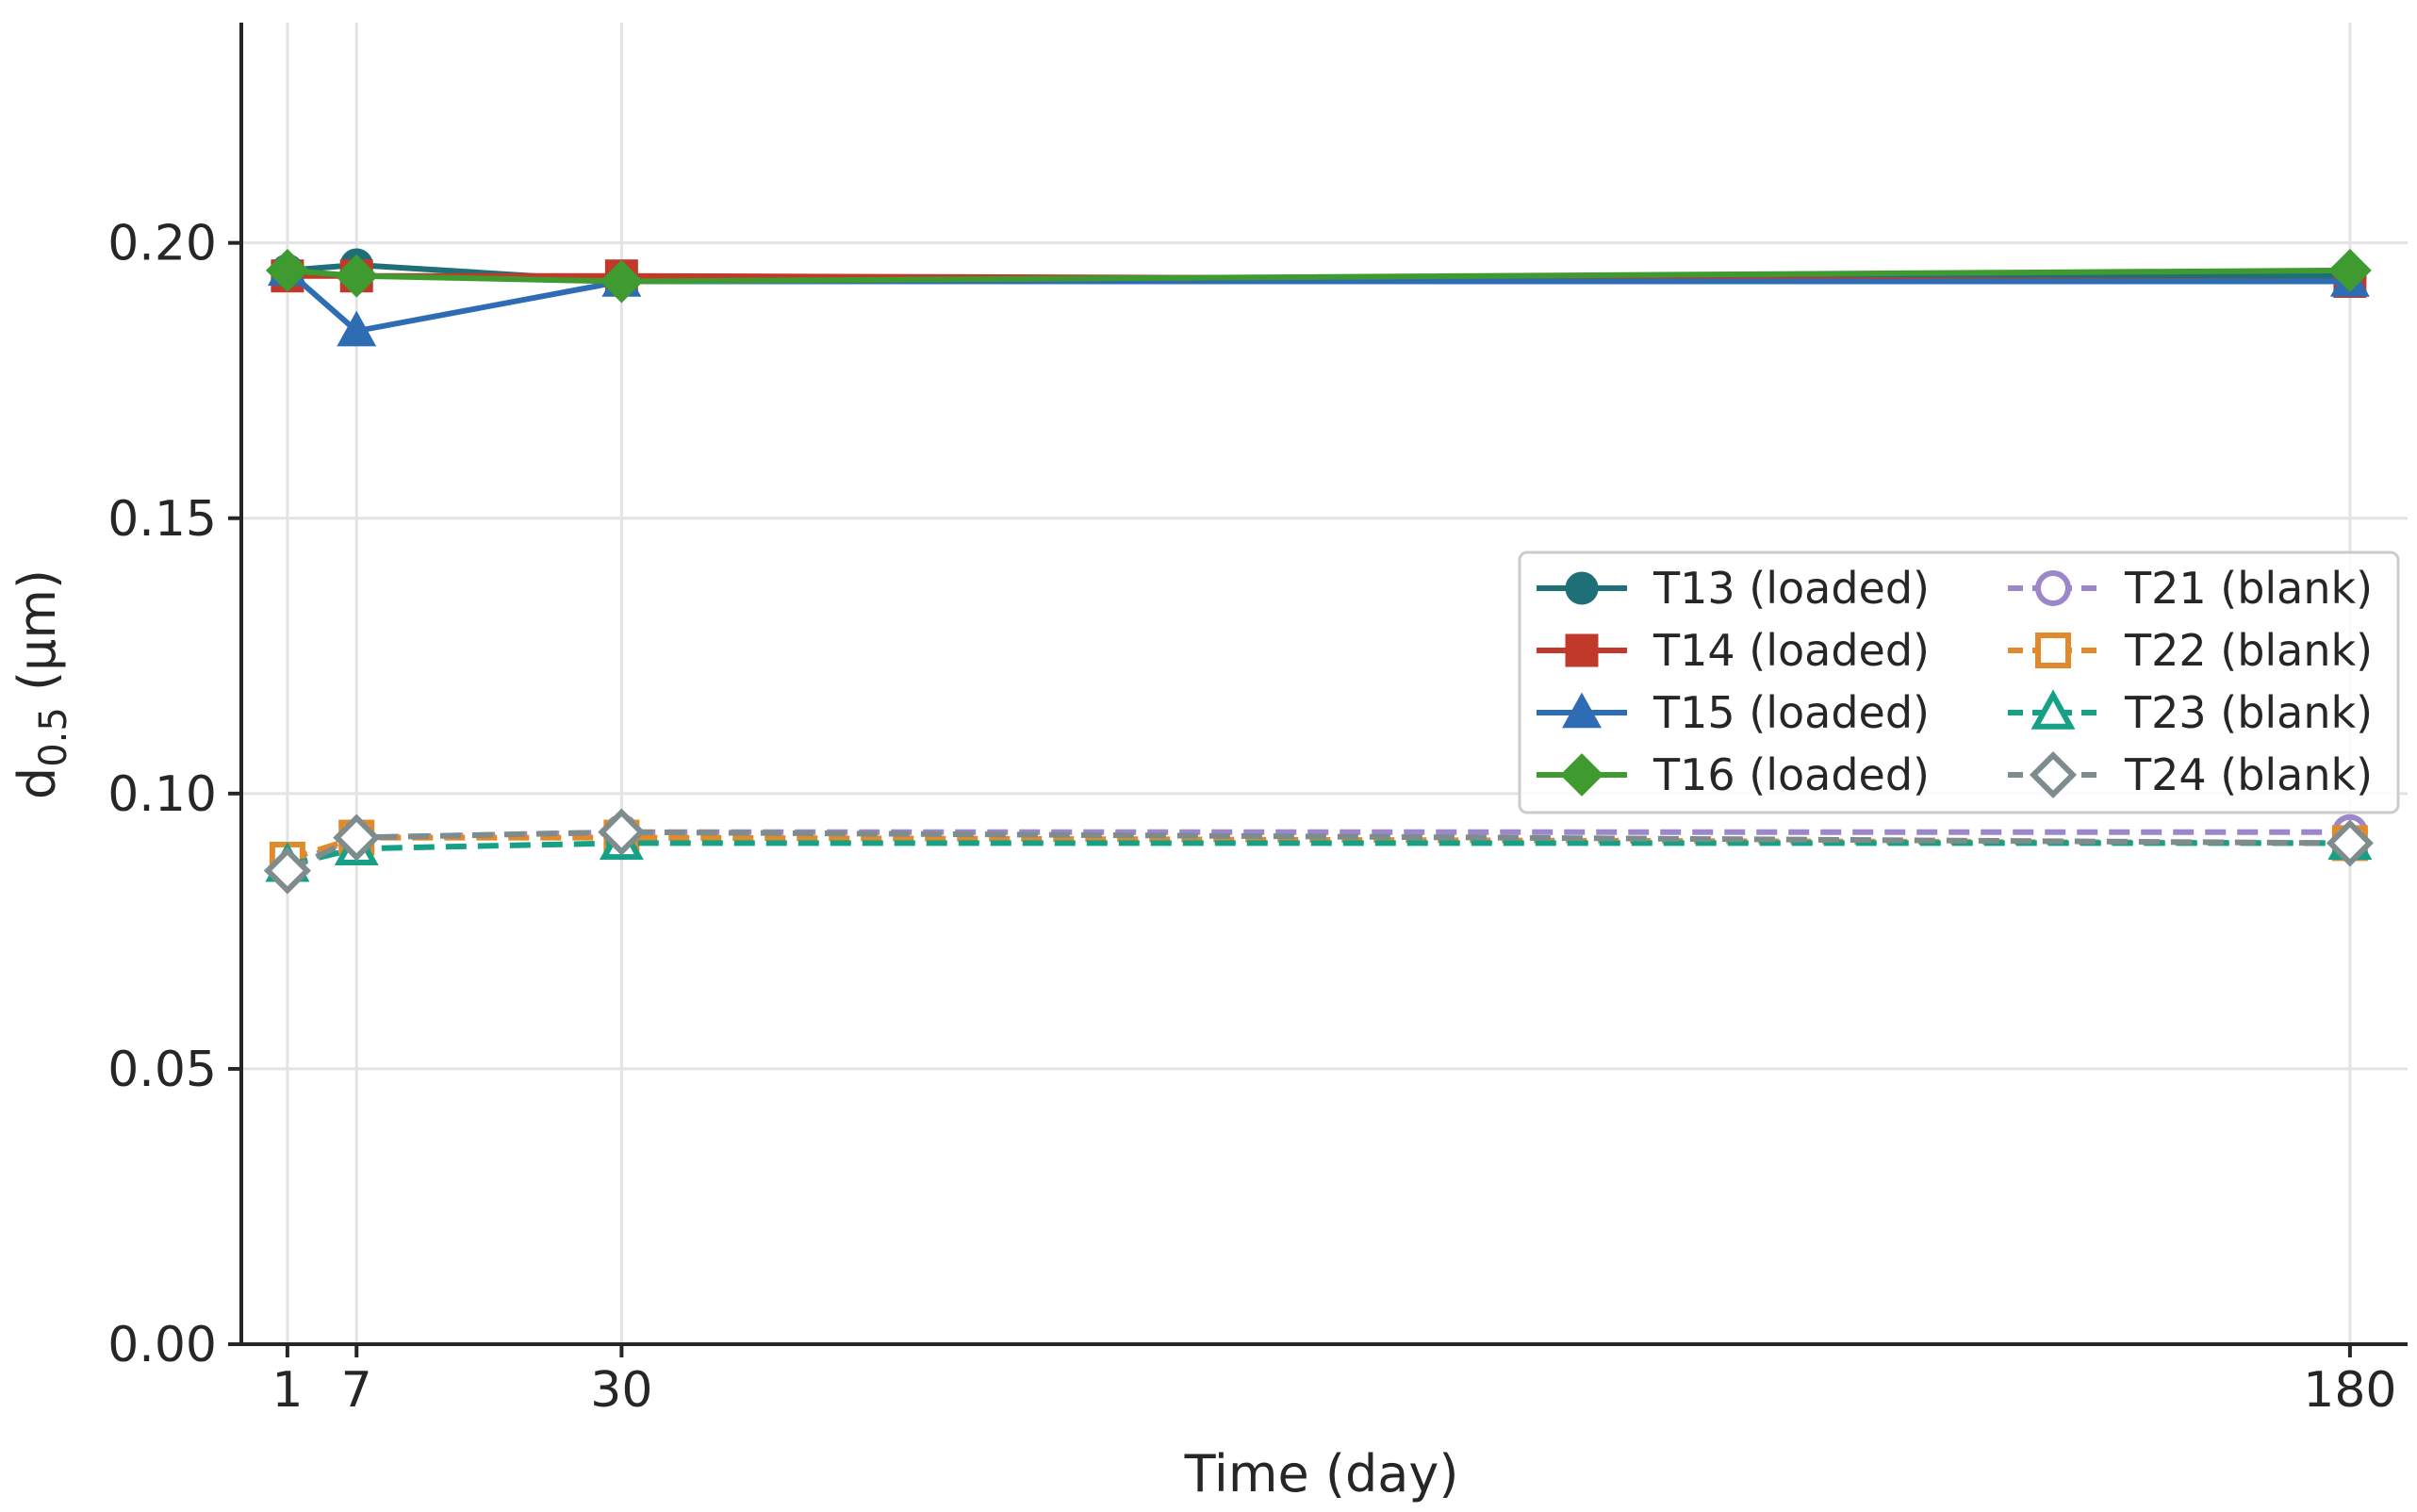  Describe the element at coordinates (356, 1390) in the screenshot. I see `x-tick-label: 7` at that location.